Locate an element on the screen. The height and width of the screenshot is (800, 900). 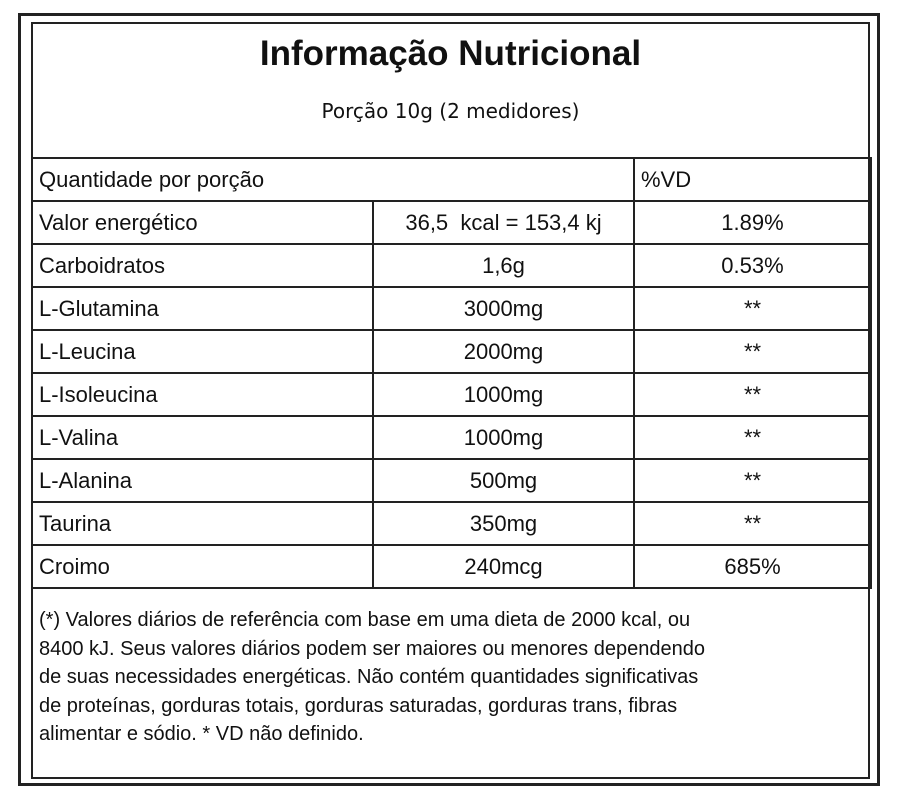
table-cell: 685% is located at coordinates (752, 566).